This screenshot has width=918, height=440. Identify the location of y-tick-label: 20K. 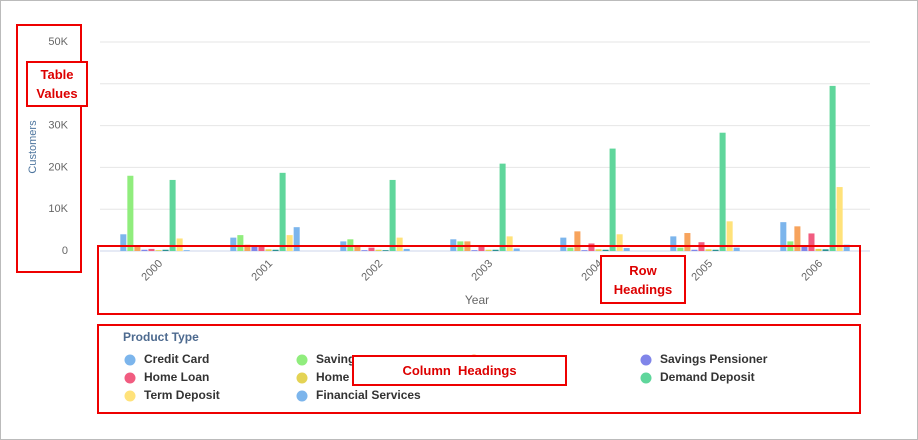
(58, 167).